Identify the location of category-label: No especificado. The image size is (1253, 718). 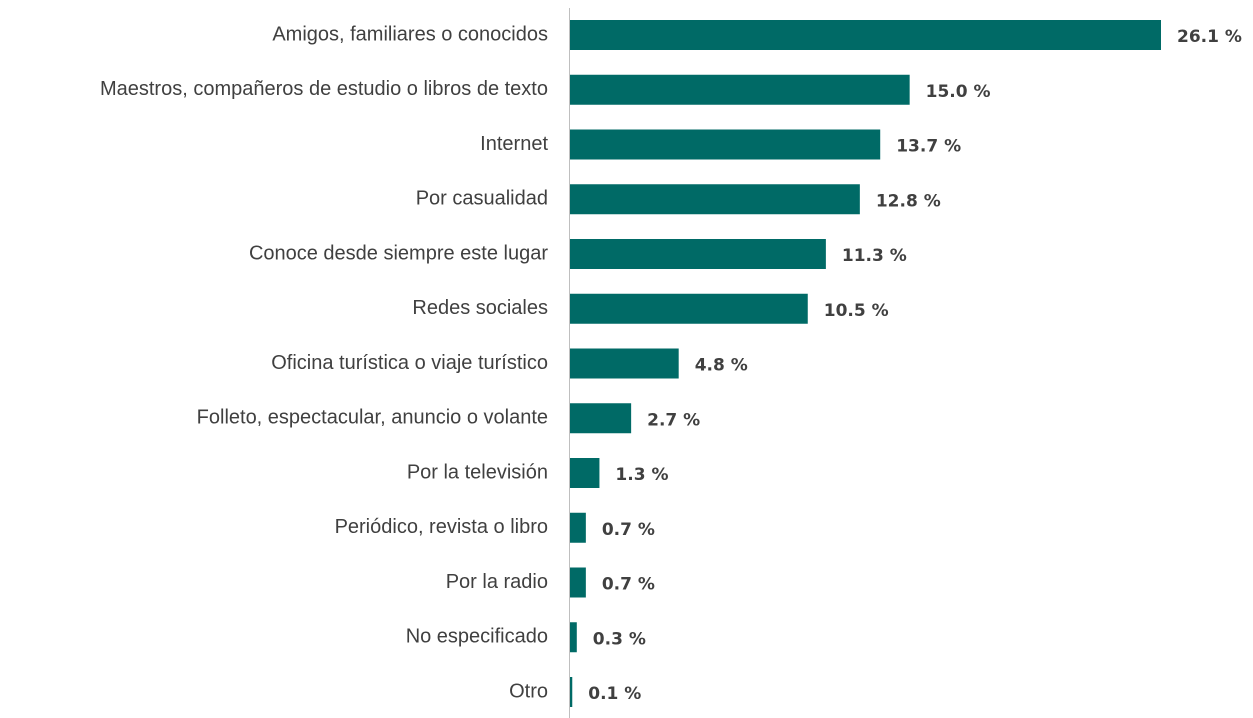
(477, 637).